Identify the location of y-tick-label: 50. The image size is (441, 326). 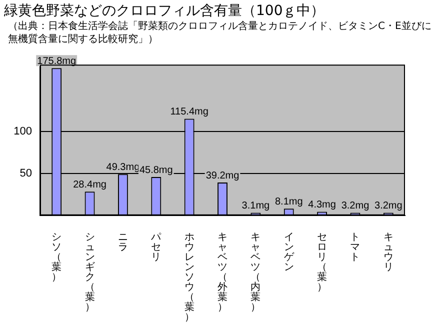
(26, 174).